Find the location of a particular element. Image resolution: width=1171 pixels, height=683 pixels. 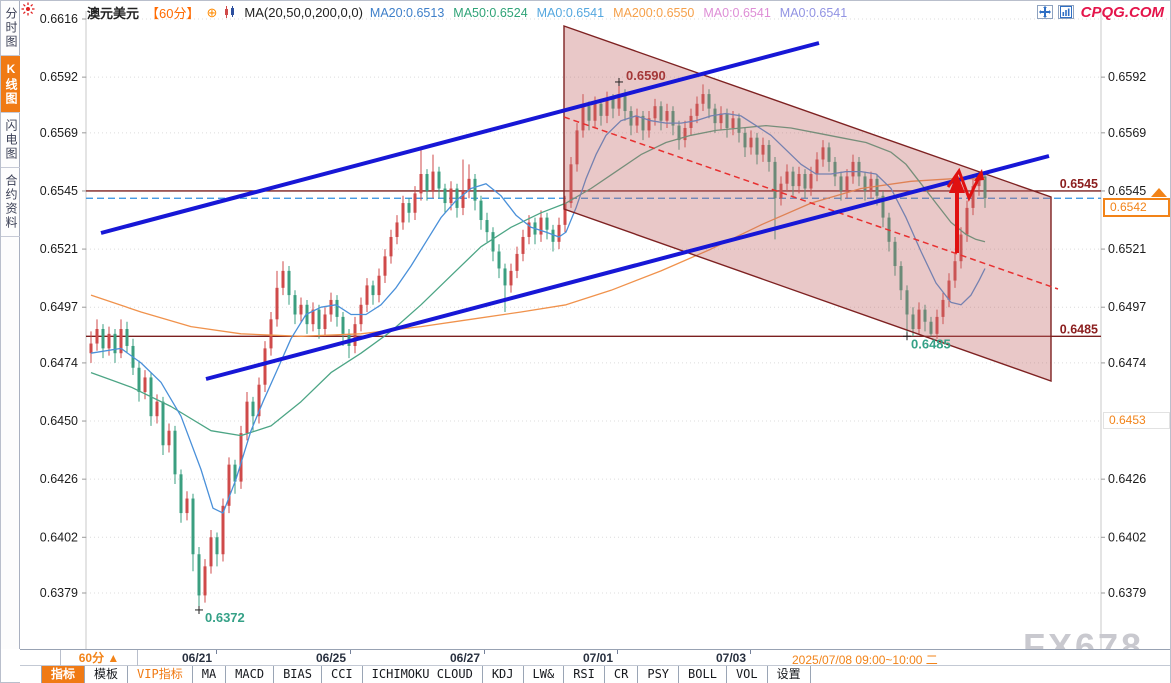

toolbar-item-ICHIMOKU CLOUD: ICHIMOKU CLOUD is located at coordinates (423, 674).